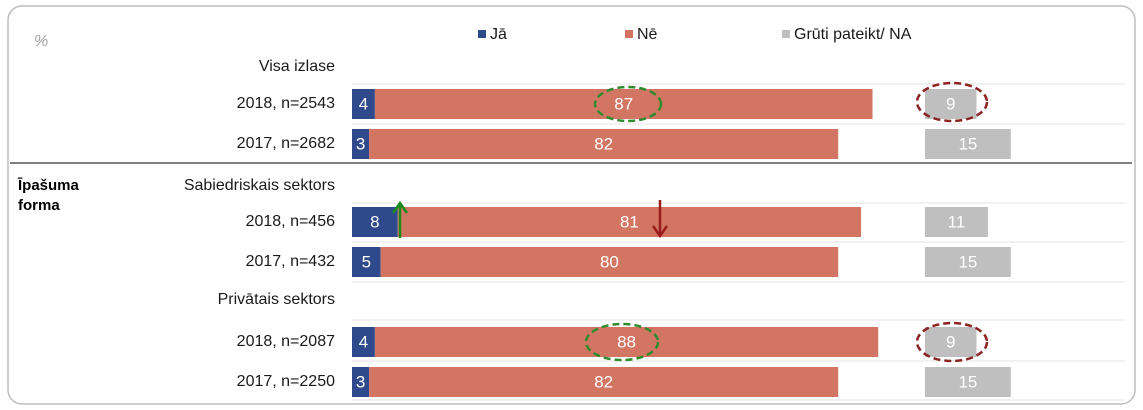 Image resolution: width=1143 pixels, height=410 pixels. Describe the element at coordinates (291, 221) in the screenshot. I see `category-label: 2018, n=456` at that location.